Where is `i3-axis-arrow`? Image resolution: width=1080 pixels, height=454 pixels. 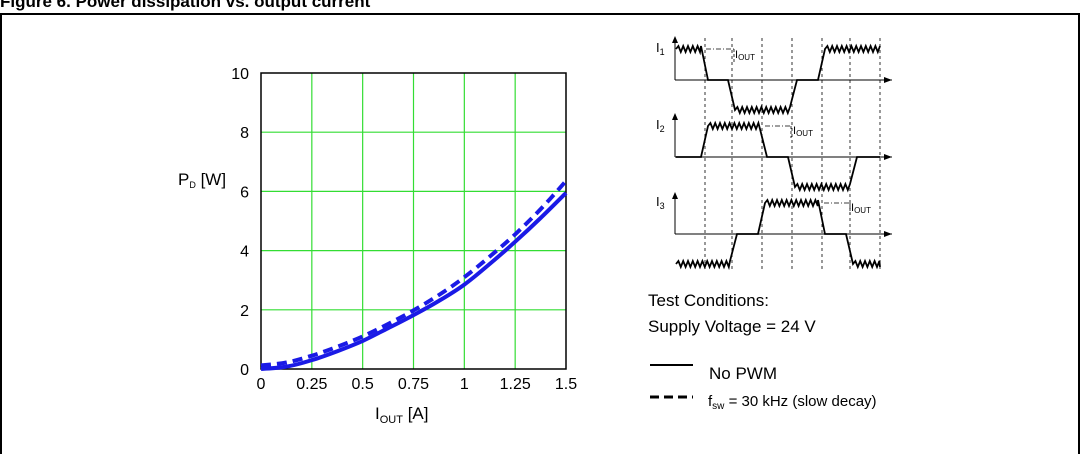
i3-axis-arrow is located at coordinates (888, 234).